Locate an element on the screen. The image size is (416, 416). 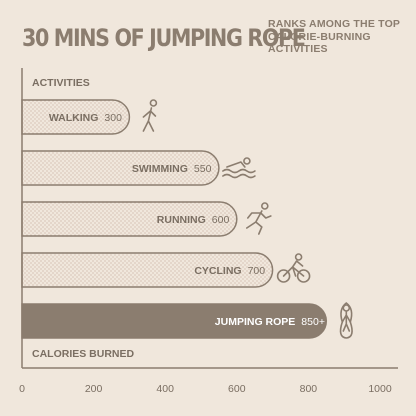
x-axis-label: CALORIES BURNED is located at coordinates (83, 354).